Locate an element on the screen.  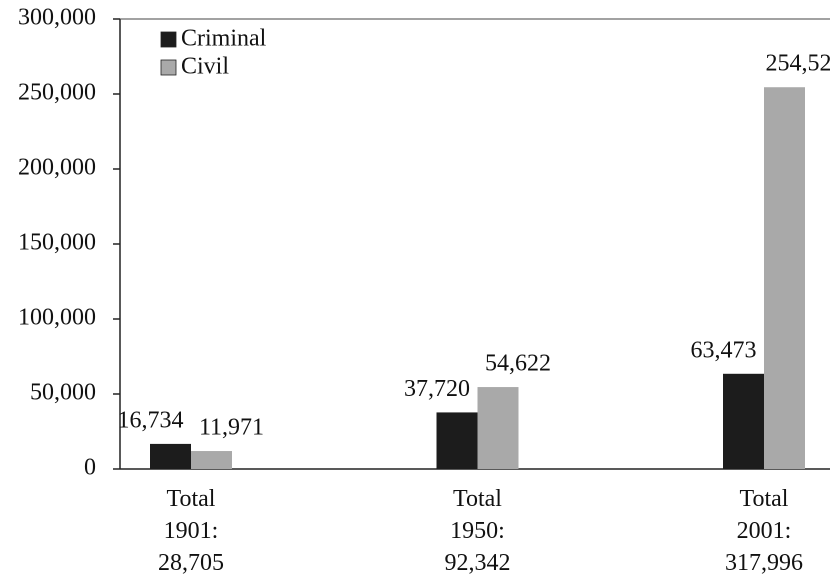
value-label: 54,622 is located at coordinates (518, 364).